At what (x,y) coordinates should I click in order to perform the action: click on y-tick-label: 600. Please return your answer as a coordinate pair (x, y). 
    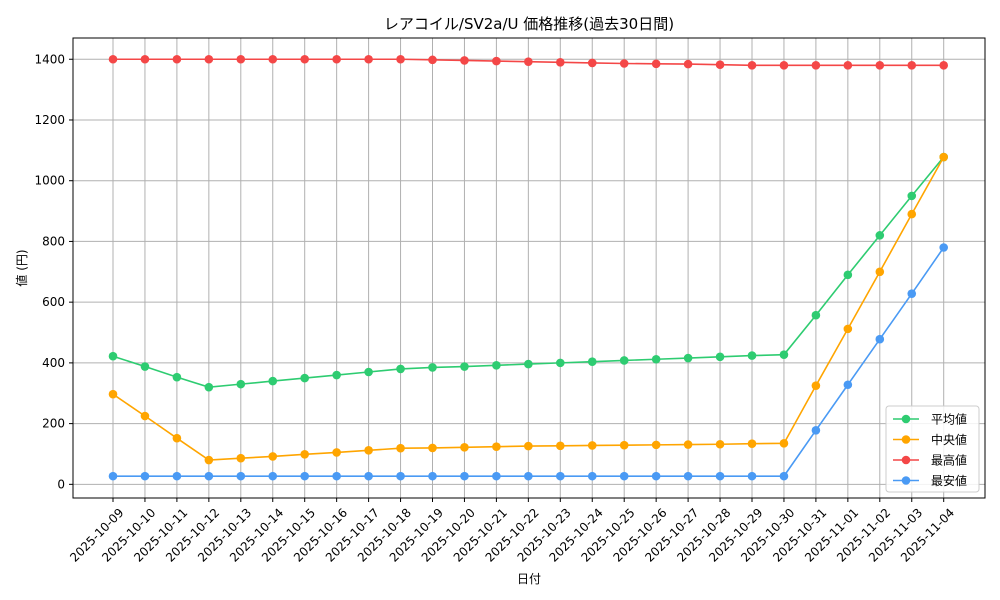
    Looking at the image, I should click on (53, 302).